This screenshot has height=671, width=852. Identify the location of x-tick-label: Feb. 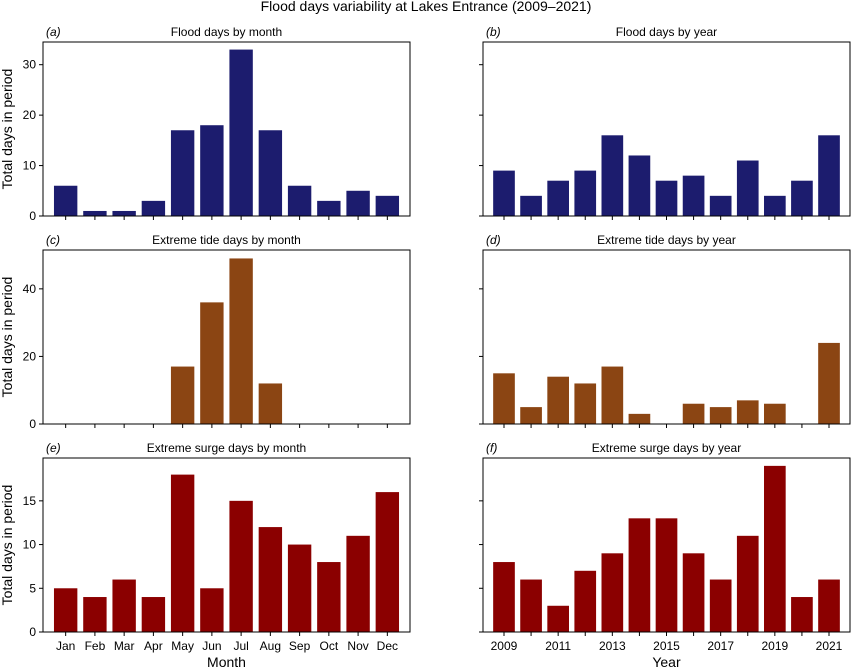
(95, 646).